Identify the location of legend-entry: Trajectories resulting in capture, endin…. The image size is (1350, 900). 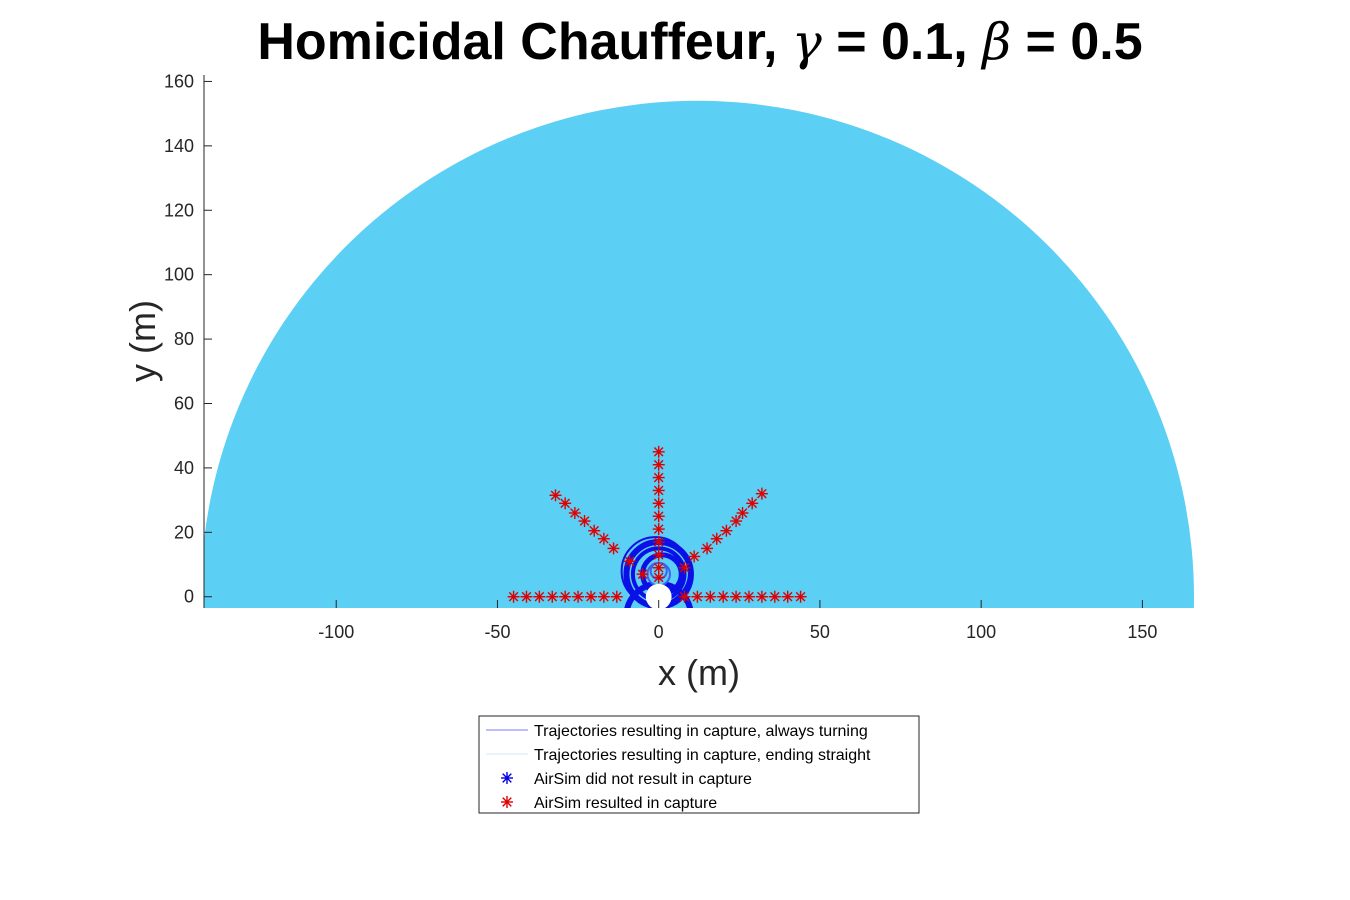
(678, 755).